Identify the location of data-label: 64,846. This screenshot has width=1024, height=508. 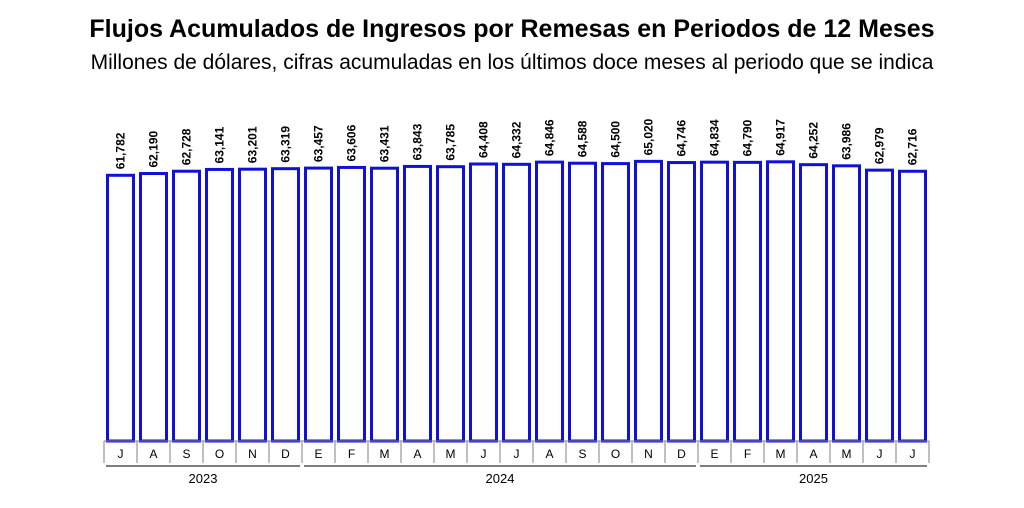
(550, 137).